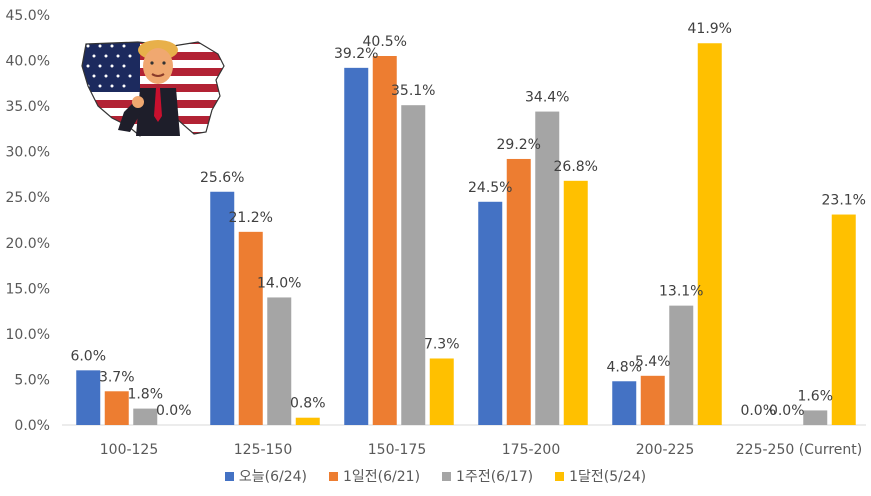  What do you see at coordinates (28, 107) in the screenshot?
I see `y-tick-label: 35.0%` at bounding box center [28, 107].